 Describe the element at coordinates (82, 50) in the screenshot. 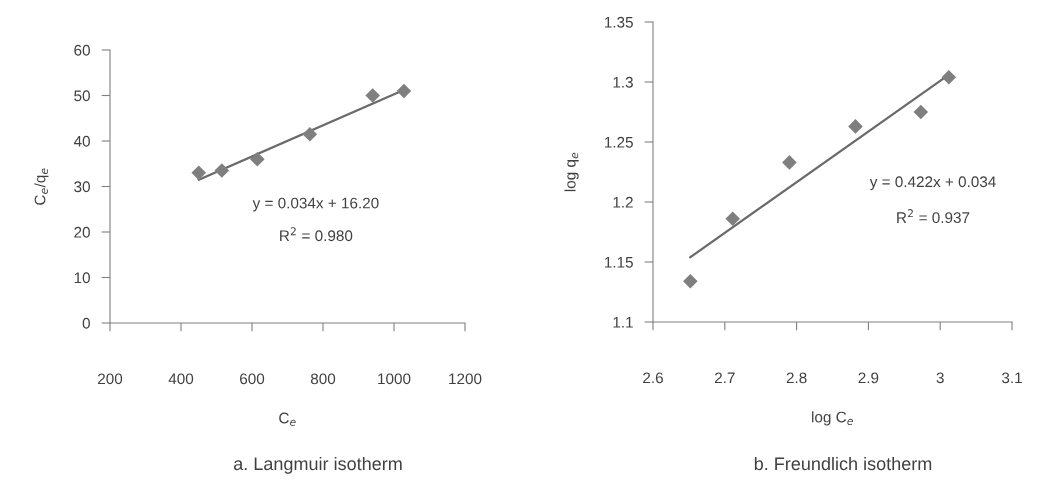

I see `y-tick-label: 60` at that location.